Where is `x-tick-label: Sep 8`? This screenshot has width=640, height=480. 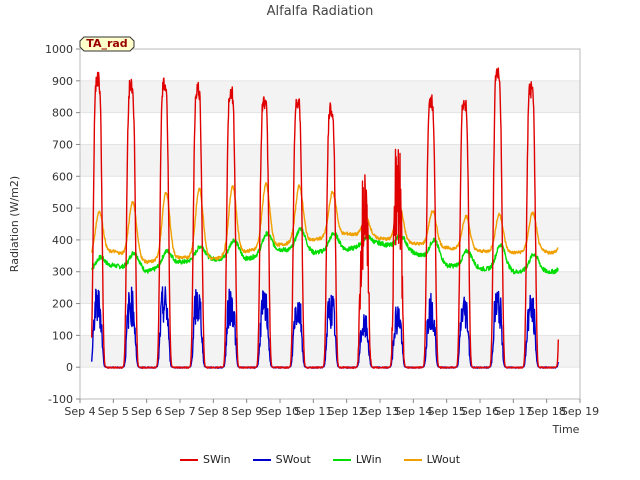
x-tick-label: Sep 8 is located at coordinates (213, 411).